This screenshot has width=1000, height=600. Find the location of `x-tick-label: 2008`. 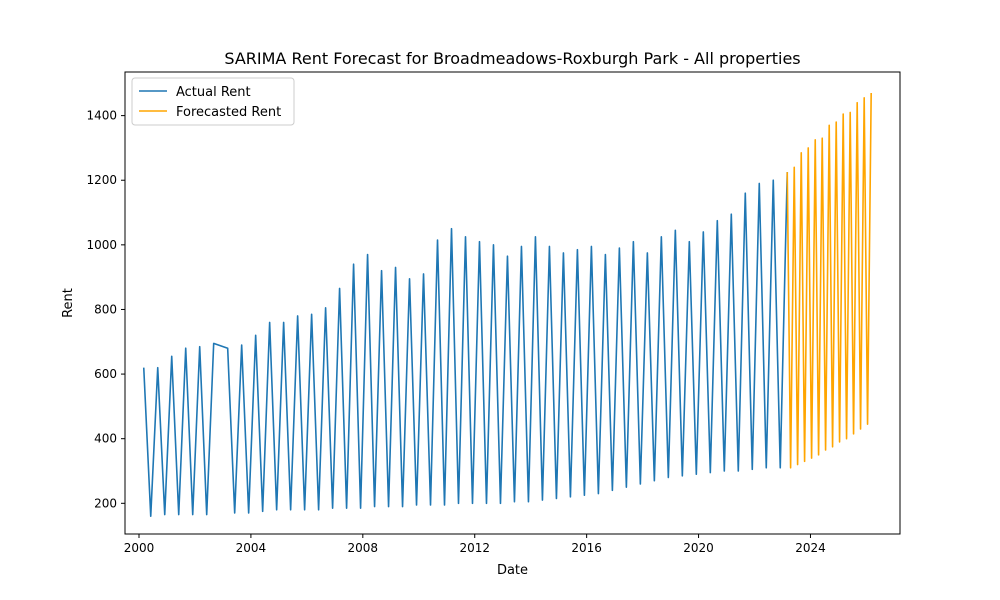

x-tick-label: 2008 is located at coordinates (363, 548).